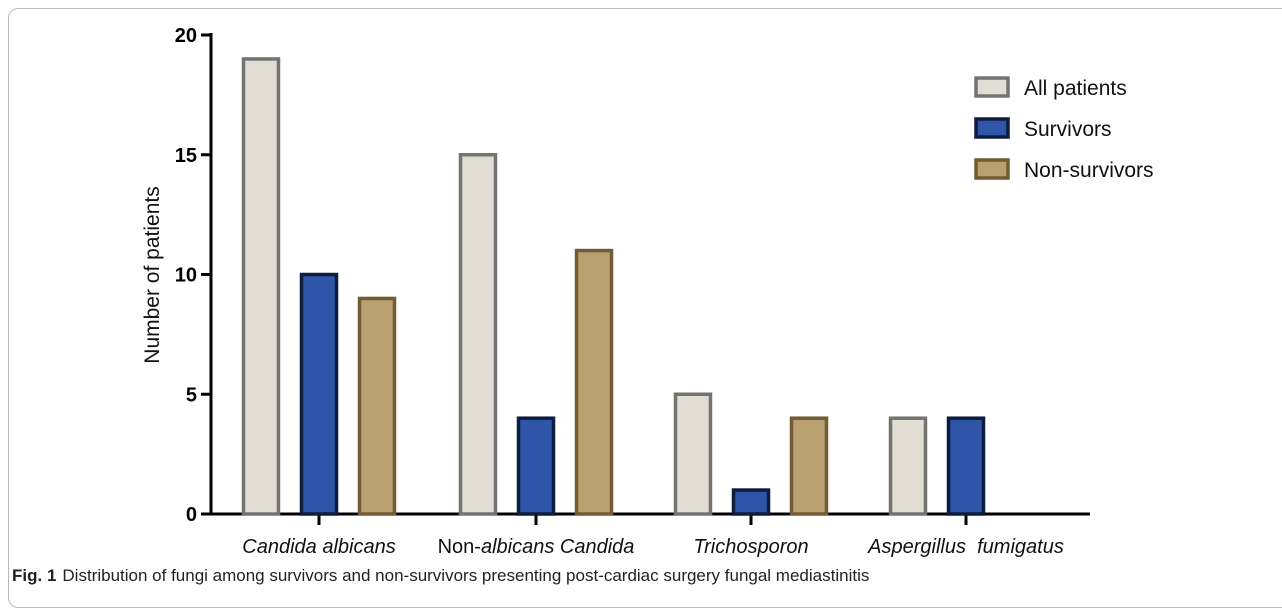 The width and height of the screenshot is (1282, 608). I want to click on x-tick-label-2: Trichosporon, so click(750, 547).